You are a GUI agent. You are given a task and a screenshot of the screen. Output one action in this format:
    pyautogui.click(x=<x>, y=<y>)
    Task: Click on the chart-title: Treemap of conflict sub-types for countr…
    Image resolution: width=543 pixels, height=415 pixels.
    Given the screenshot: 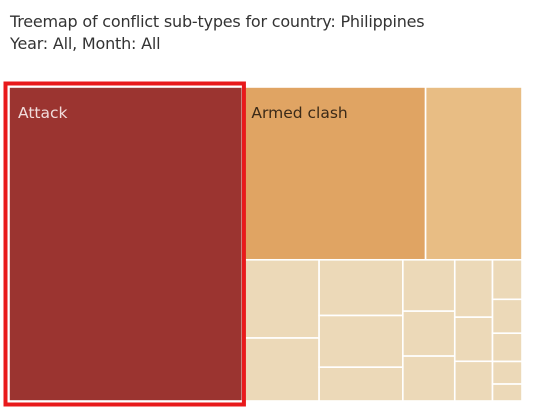 What is the action you would take?
    pyautogui.click(x=217, y=21)
    